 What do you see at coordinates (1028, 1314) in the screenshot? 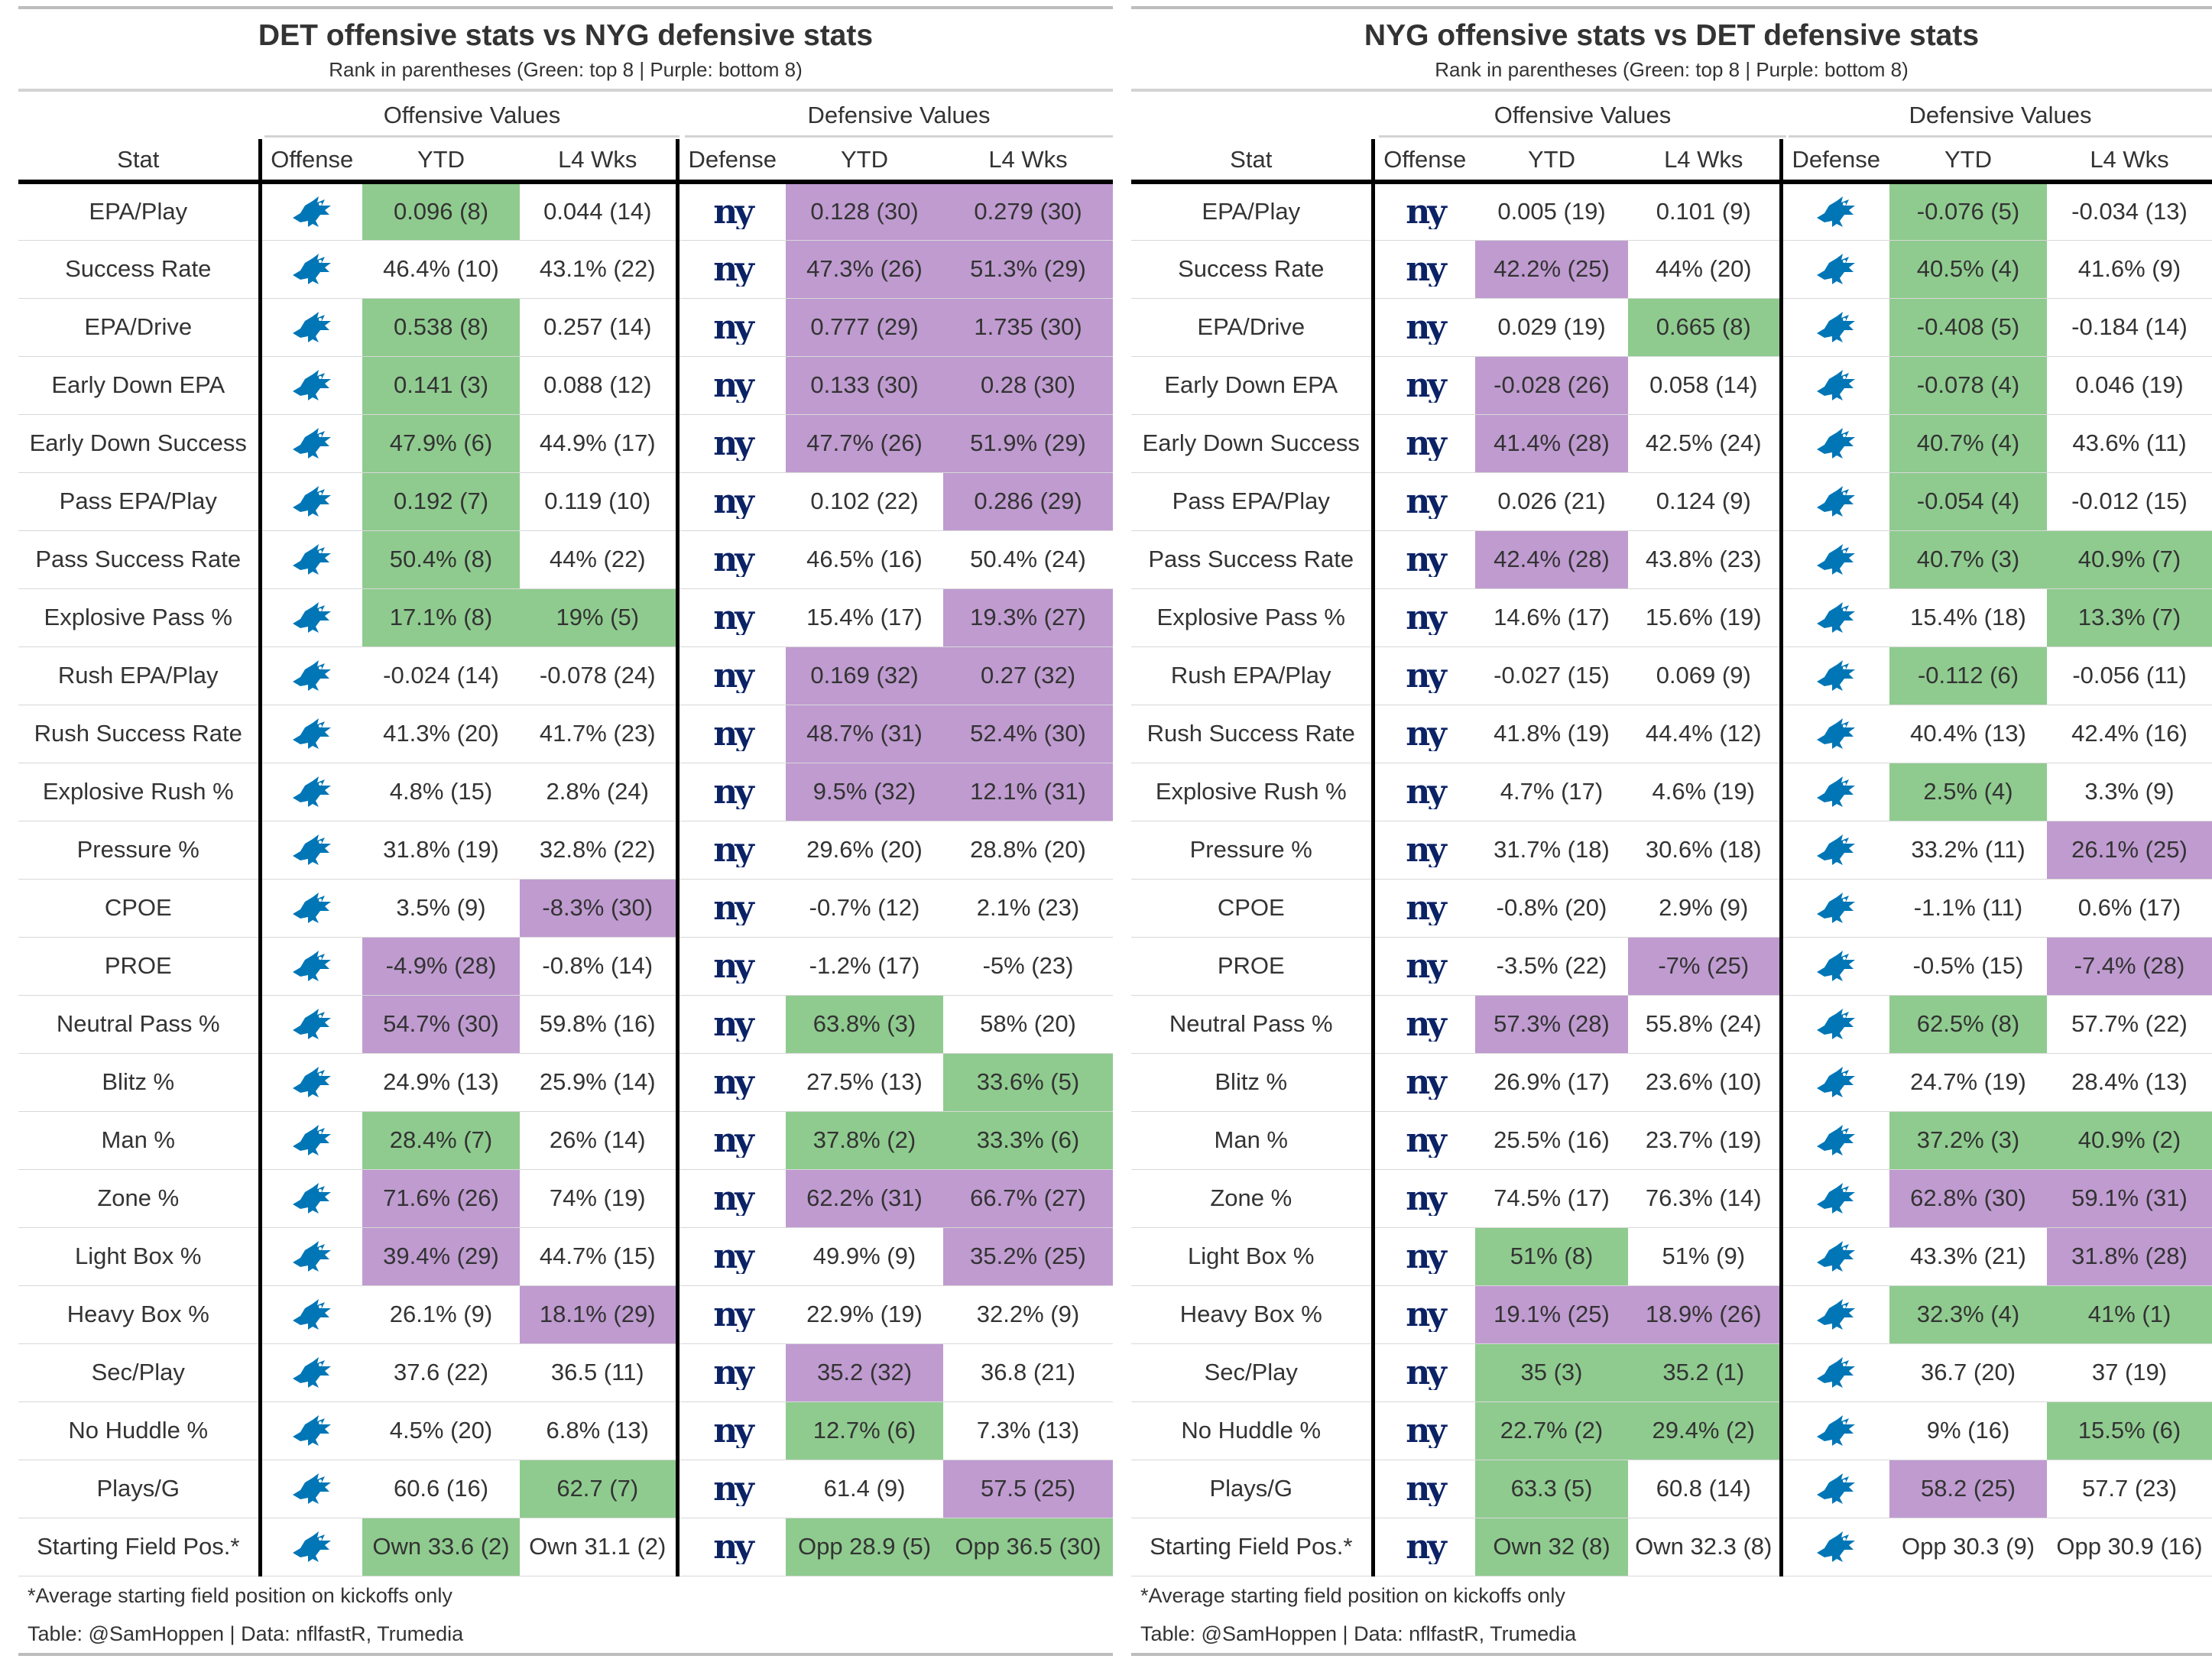
I see `defense-l4-value: 32.2% (9)` at bounding box center [1028, 1314].